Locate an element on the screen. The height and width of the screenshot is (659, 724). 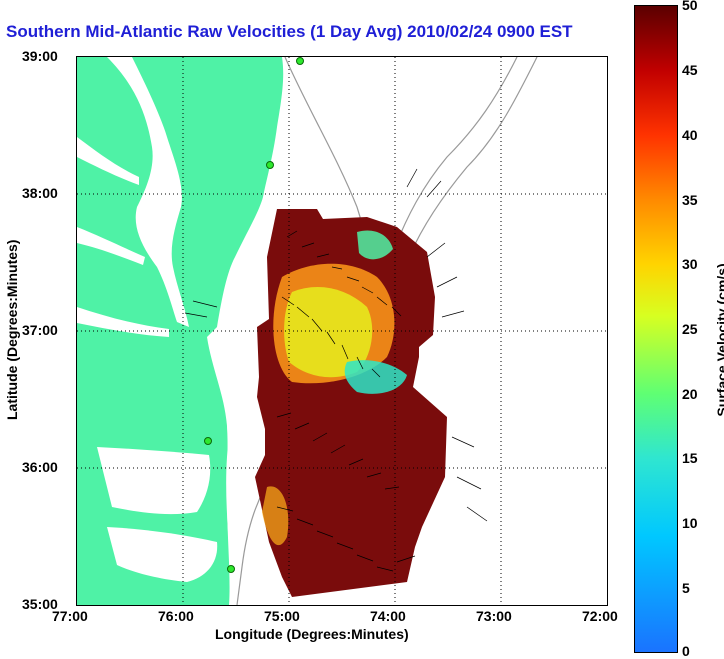
y-axis-label: Latitude (Degrees:Minutes) is located at coordinates (12, 329).